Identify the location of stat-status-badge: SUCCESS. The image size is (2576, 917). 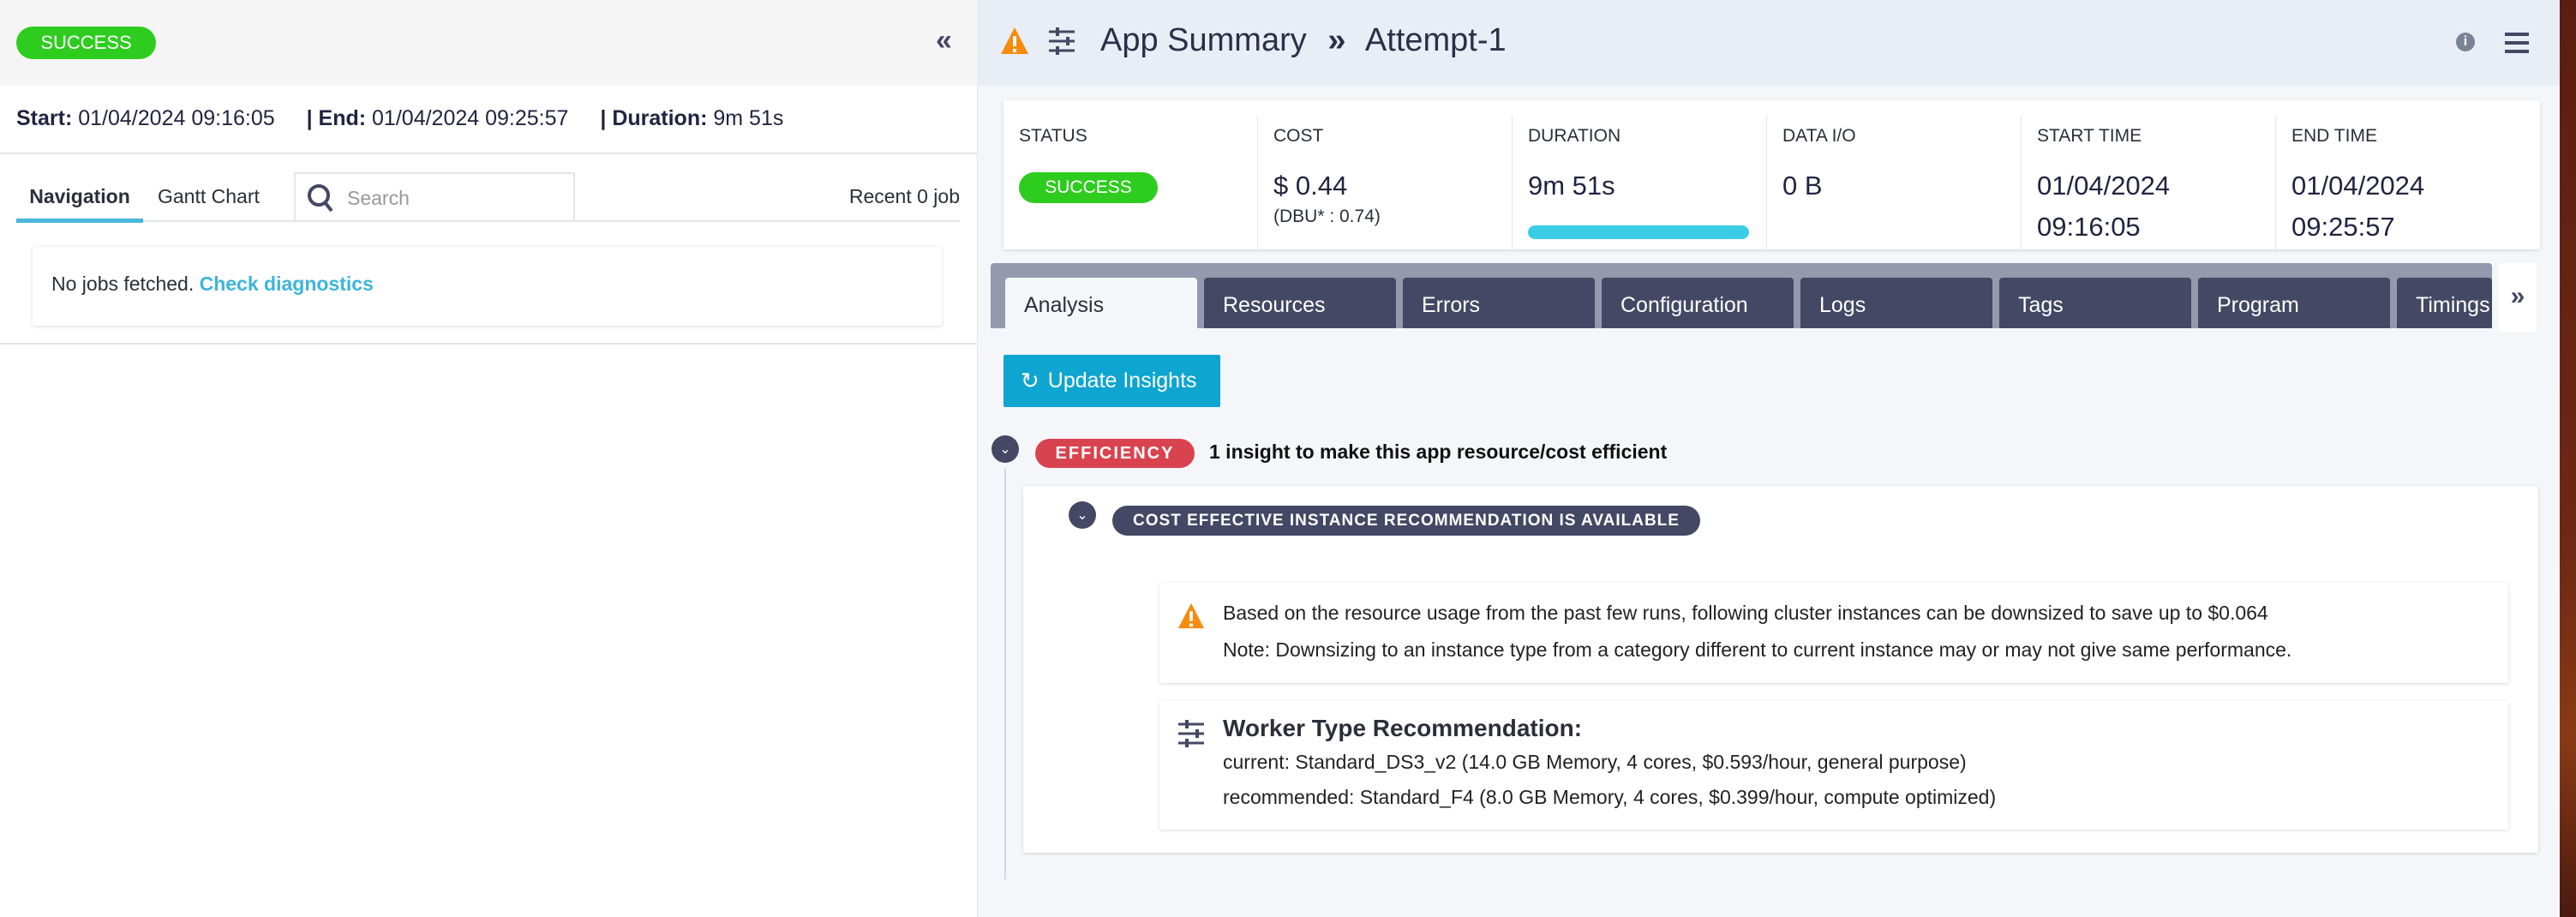
(1088, 187).